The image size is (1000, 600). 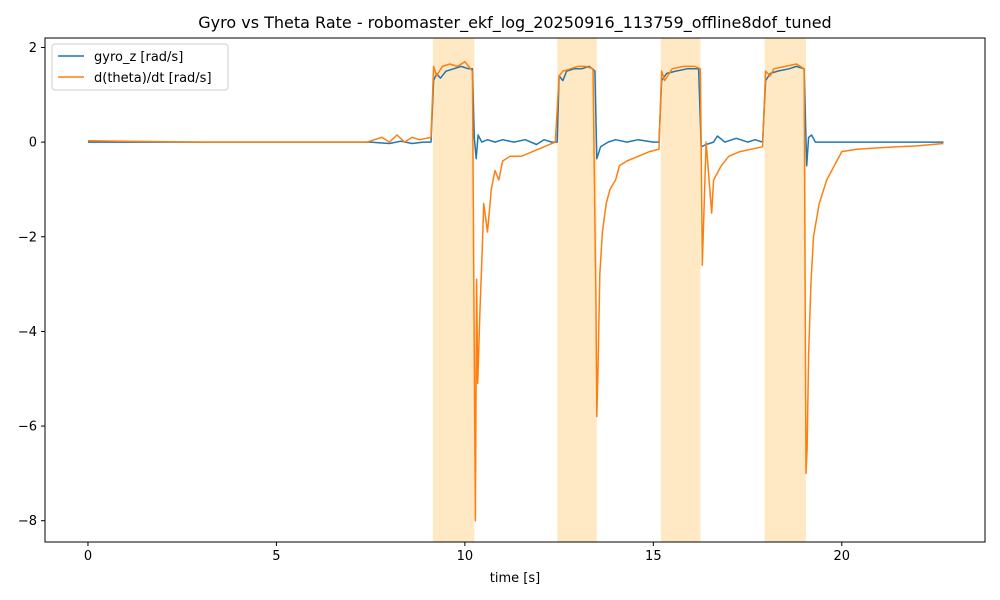 What do you see at coordinates (153, 78) in the screenshot?
I see `legend-label-theta-rate: d(theta)/dt [rad/s]` at bounding box center [153, 78].